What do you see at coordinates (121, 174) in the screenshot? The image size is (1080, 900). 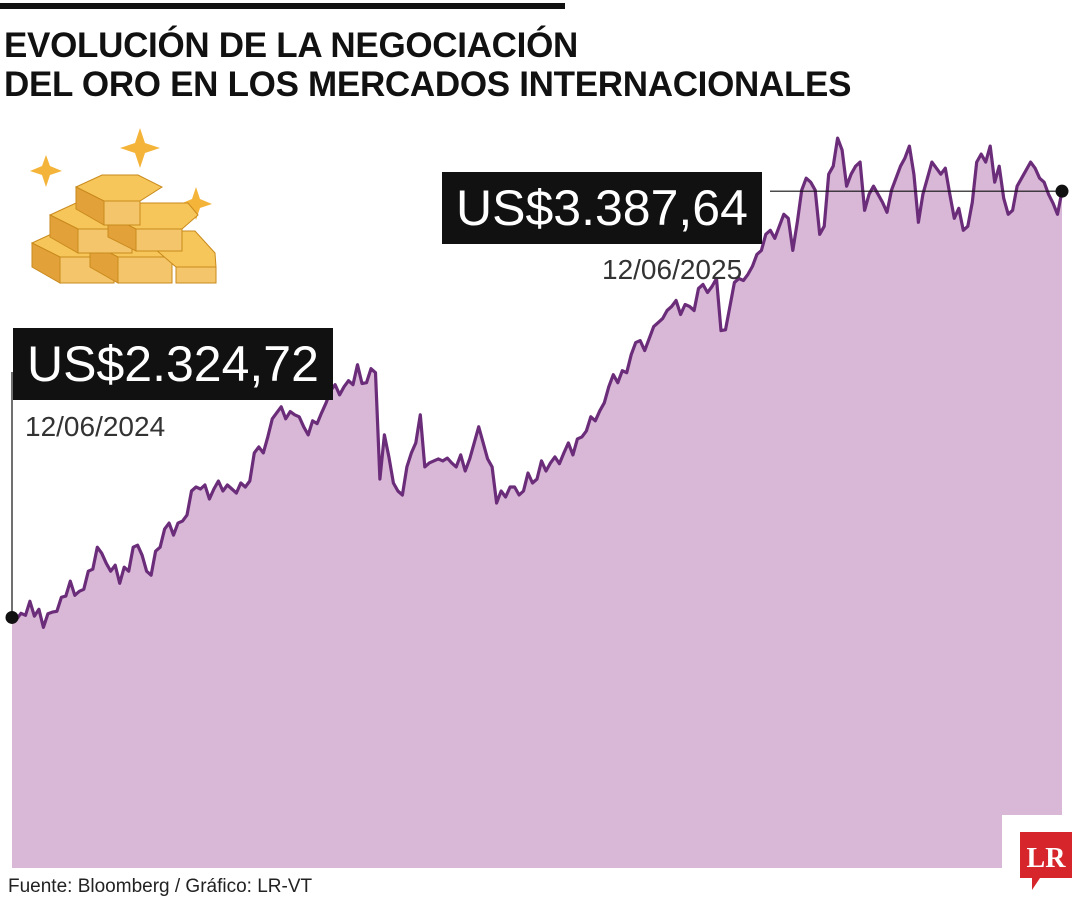 I see `sparkle-icons` at bounding box center [121, 174].